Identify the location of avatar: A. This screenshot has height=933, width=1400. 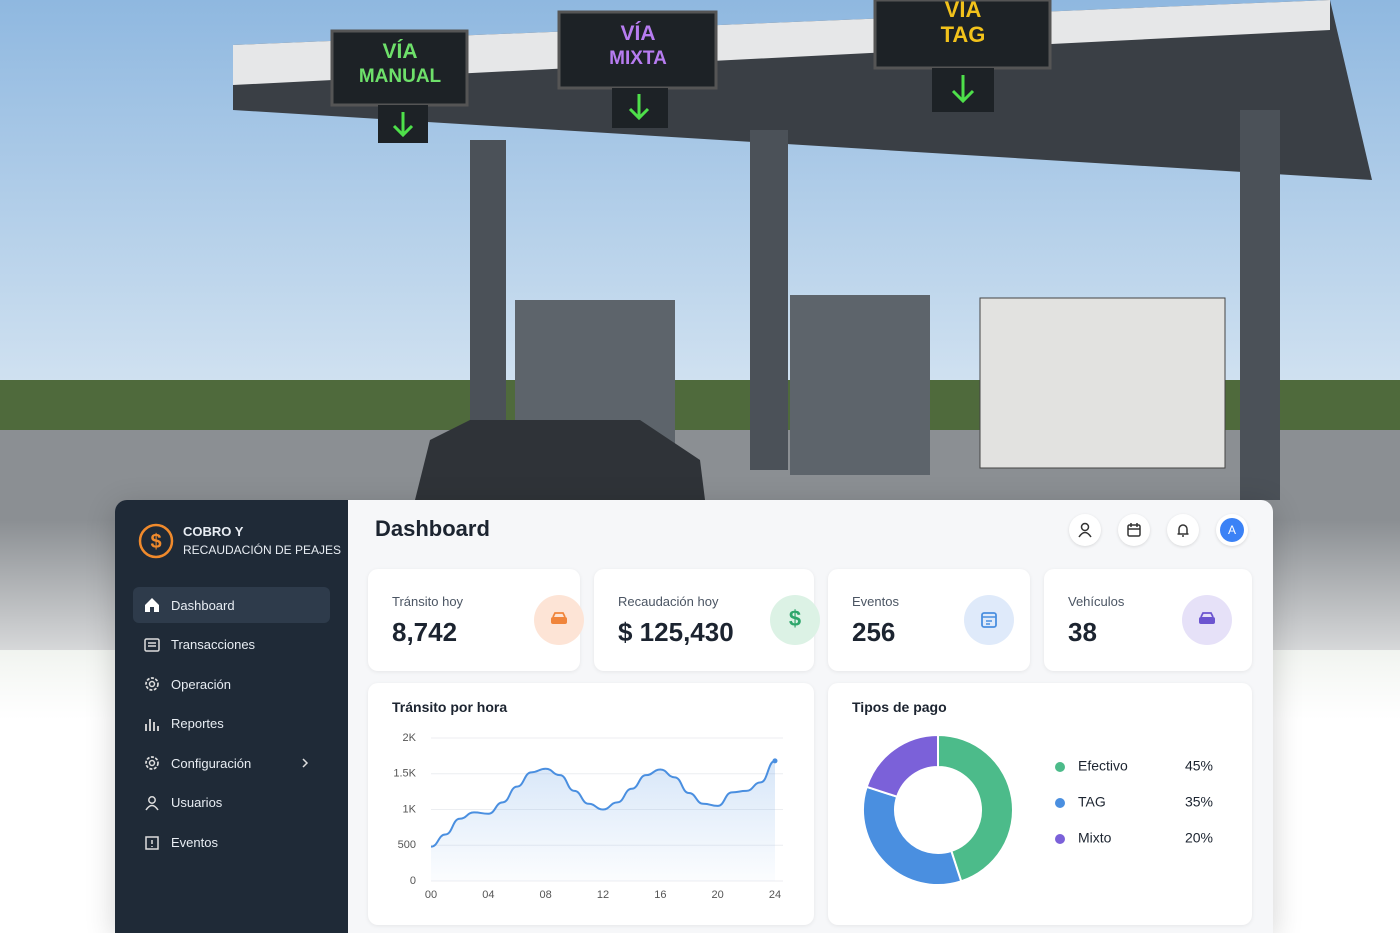
(1232, 530).